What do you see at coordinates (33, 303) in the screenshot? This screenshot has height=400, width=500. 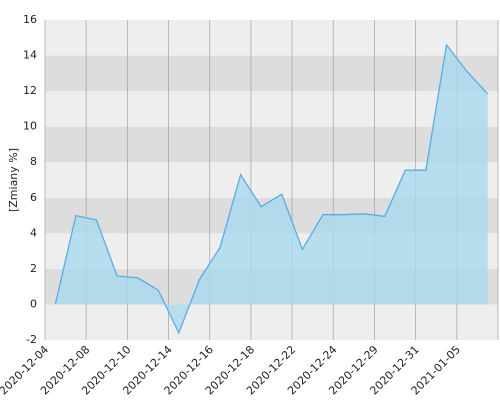 I see `y-tick-label: 0` at bounding box center [33, 303].